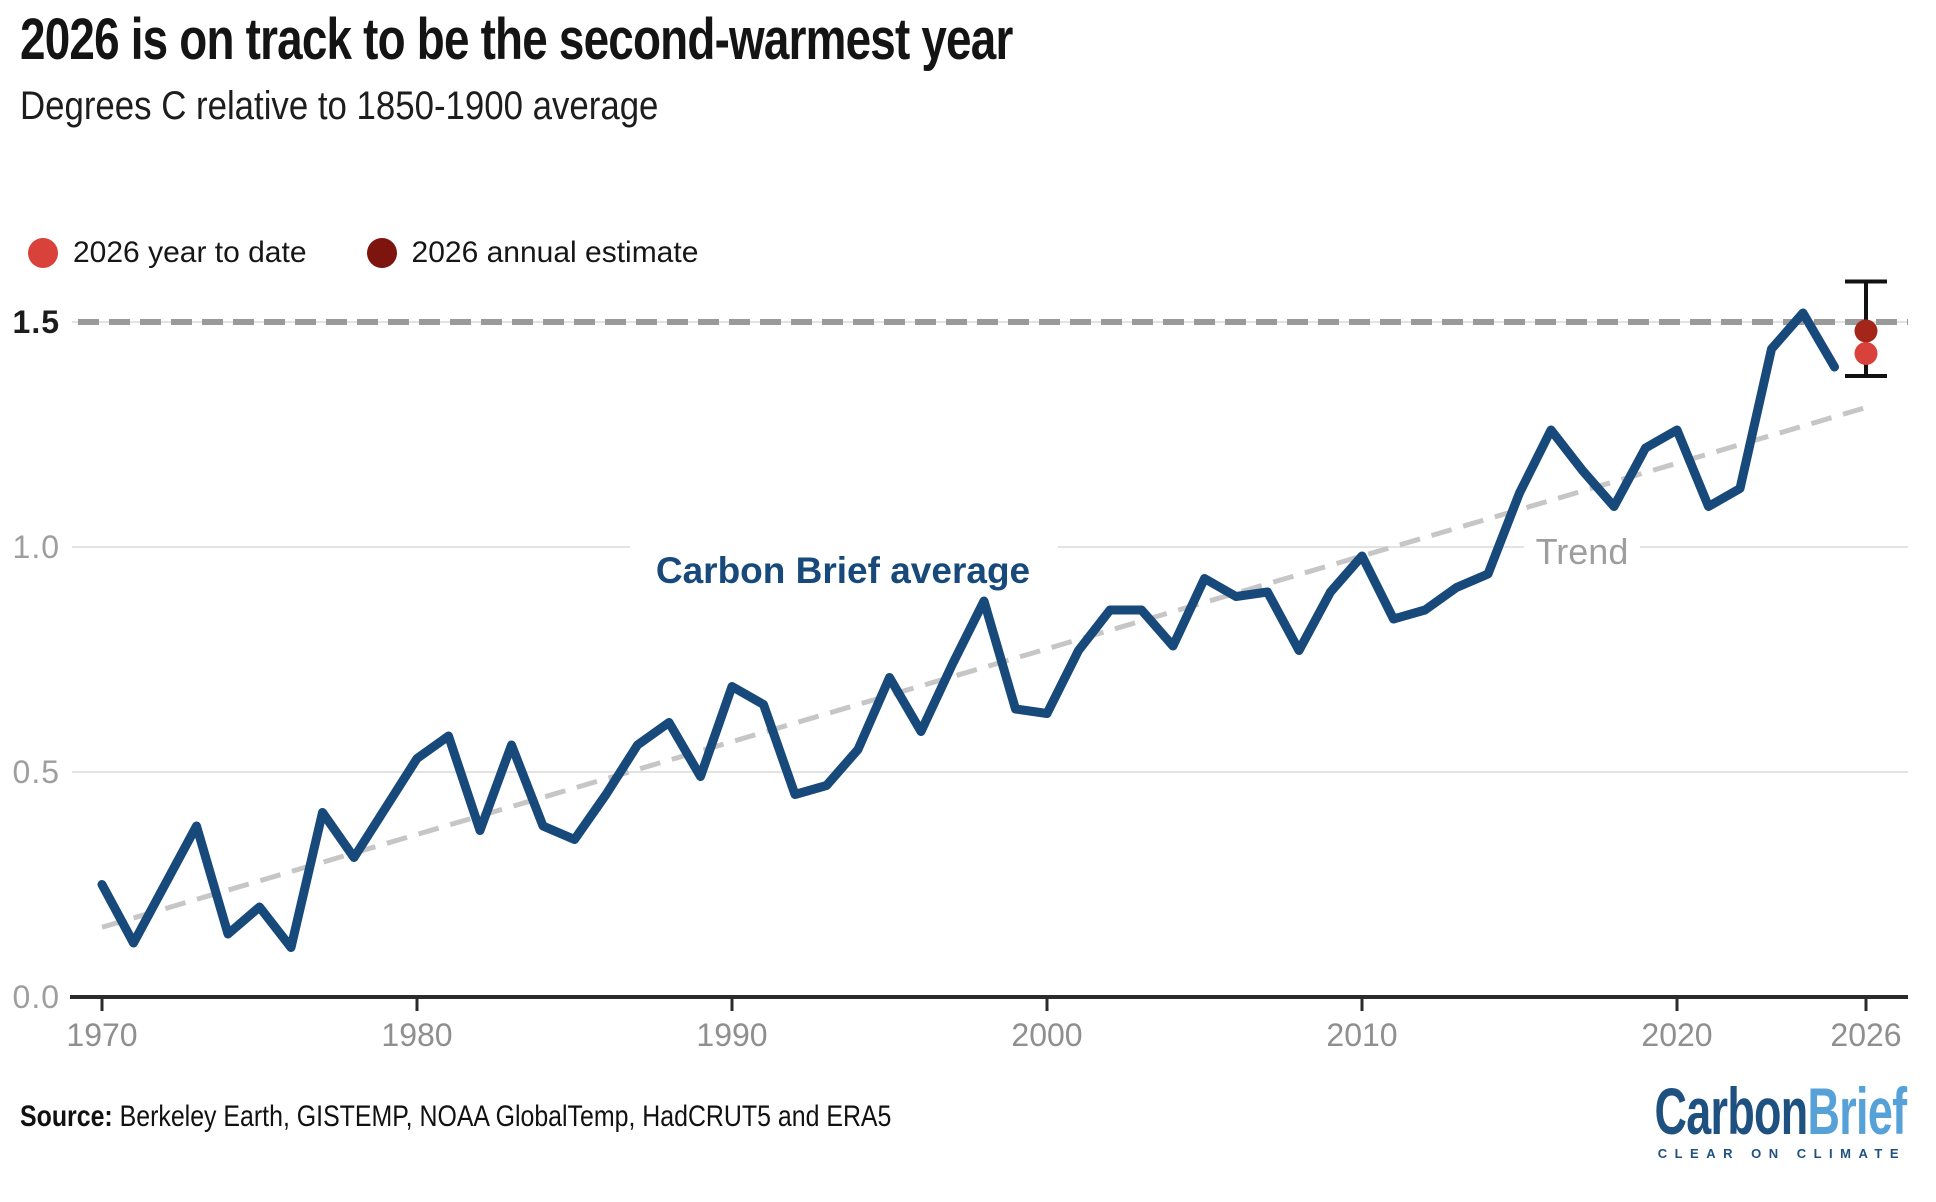  What do you see at coordinates (363, 253) in the screenshot?
I see `legend: 2026 year to date 2026 annual estimate` at bounding box center [363, 253].